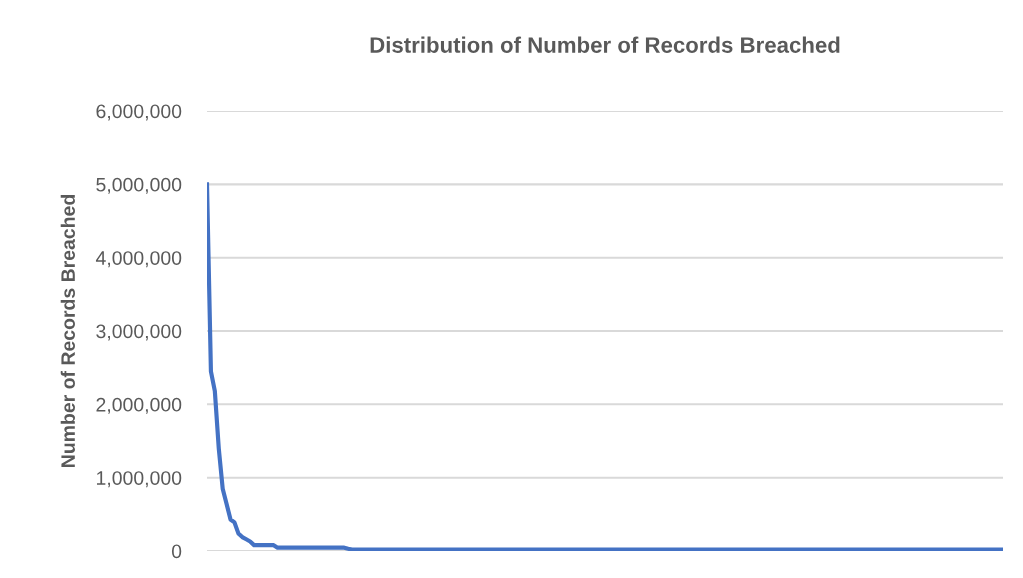 The width and height of the screenshot is (1023, 578). I want to click on y-tick-label: 4,000,000, so click(138, 259).